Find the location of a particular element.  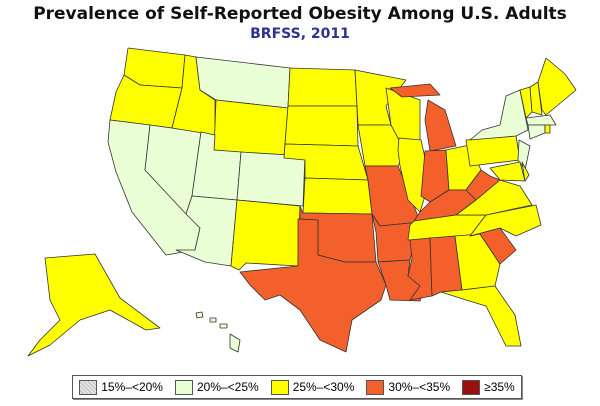

state-nd is located at coordinates (322, 87).